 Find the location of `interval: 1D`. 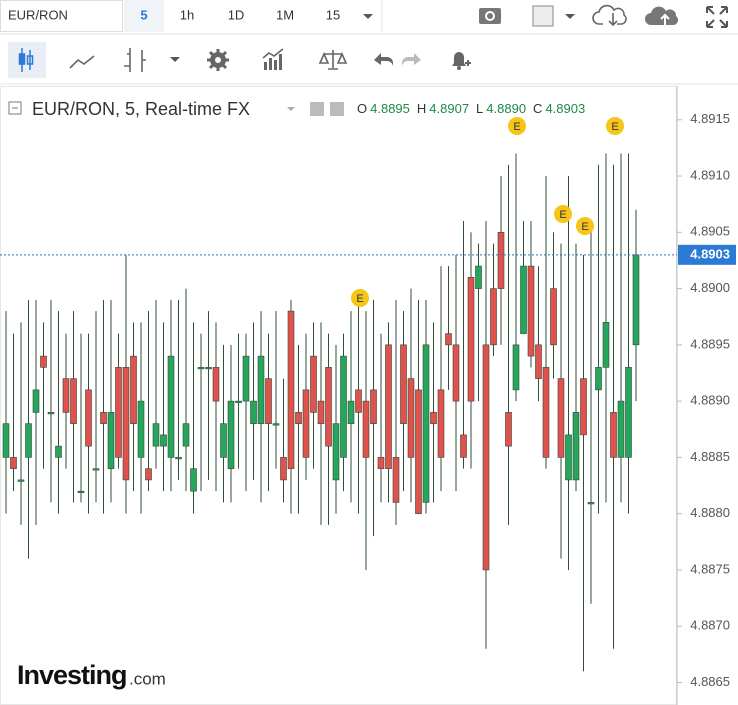

interval: 1D is located at coordinates (236, 14).